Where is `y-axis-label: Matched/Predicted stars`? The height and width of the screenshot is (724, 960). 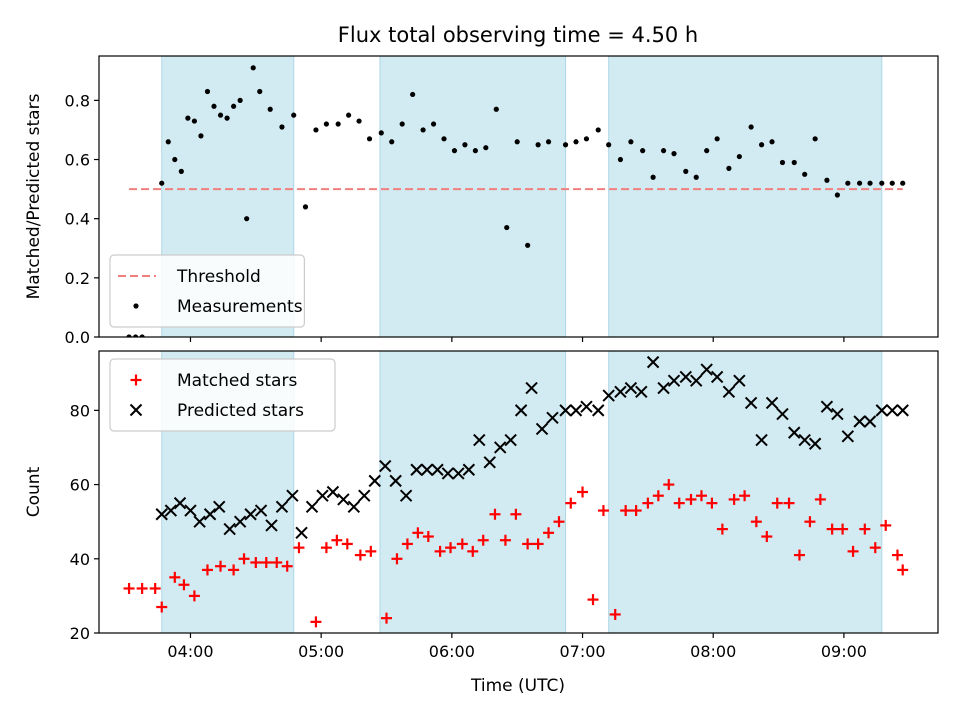 y-axis-label: Matched/Predicted stars is located at coordinates (34, 196).